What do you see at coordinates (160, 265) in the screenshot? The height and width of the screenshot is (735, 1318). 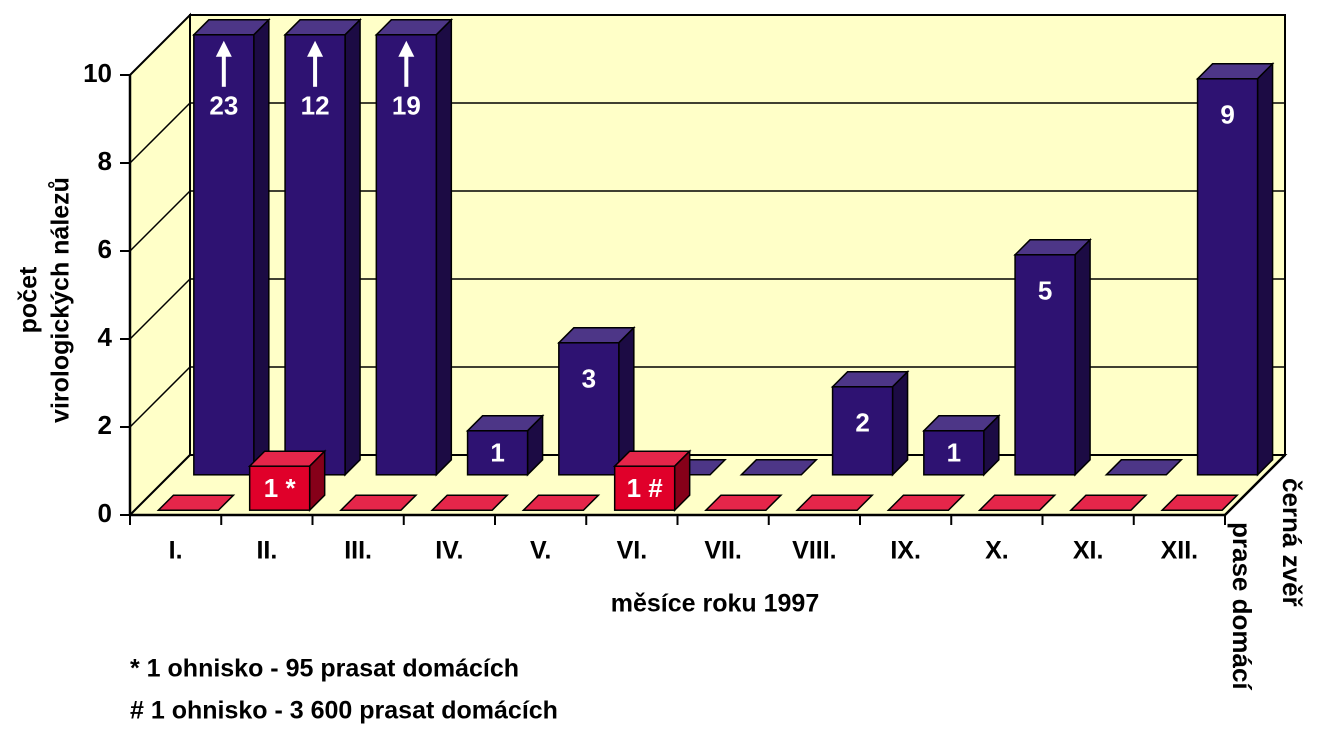 I see `side-wall` at bounding box center [160, 265].